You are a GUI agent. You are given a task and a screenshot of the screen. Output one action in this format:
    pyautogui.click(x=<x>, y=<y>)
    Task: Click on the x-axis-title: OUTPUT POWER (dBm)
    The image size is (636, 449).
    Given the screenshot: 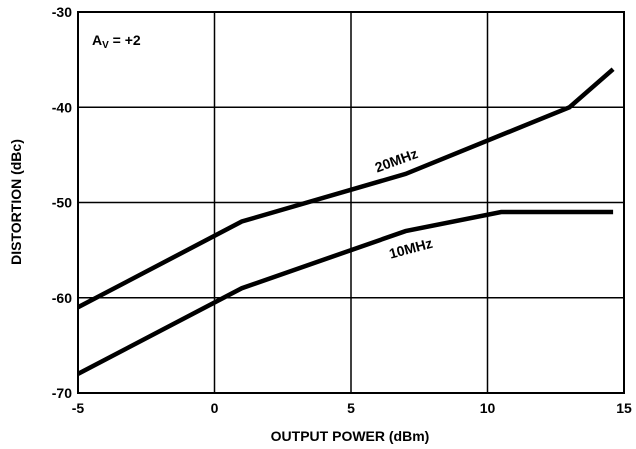 What is the action you would take?
    pyautogui.click(x=350, y=436)
    